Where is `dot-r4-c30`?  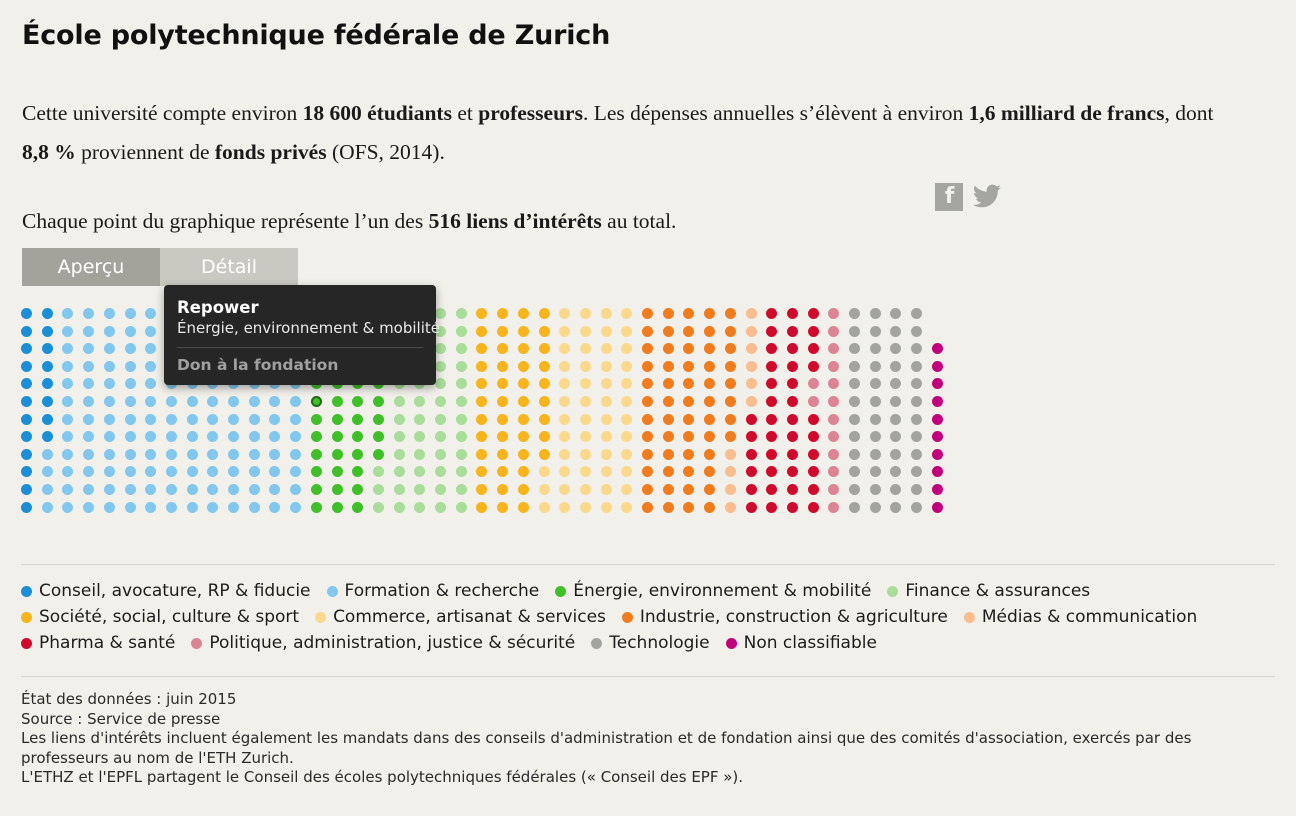
dot-r4-c30 is located at coordinates (647, 384).